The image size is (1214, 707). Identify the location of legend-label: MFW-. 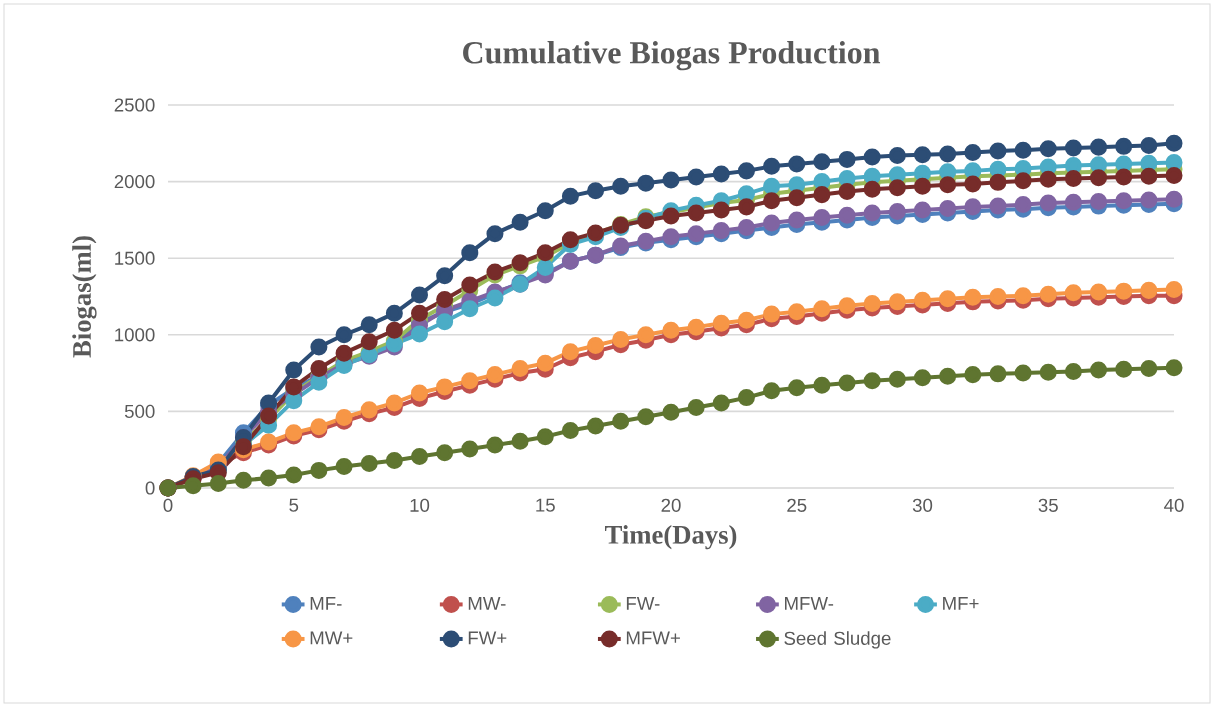
(809, 603).